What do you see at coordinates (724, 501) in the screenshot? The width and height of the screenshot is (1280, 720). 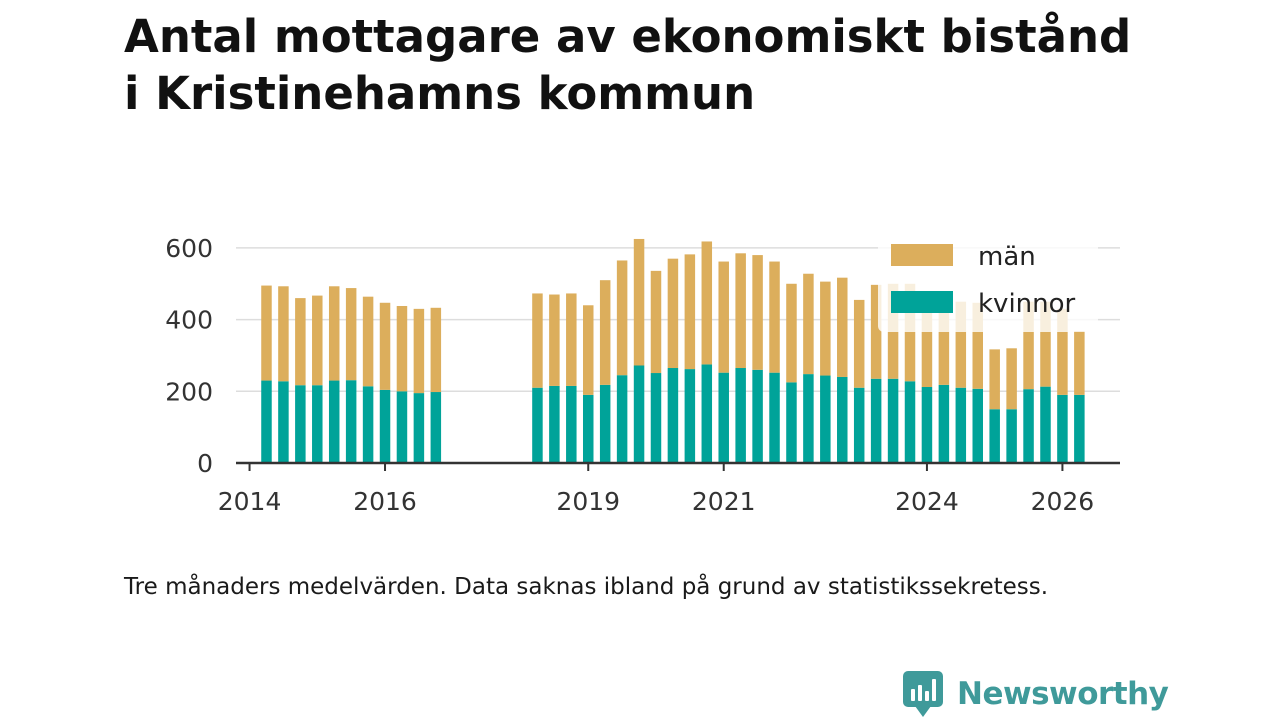 I see `x-tick-label: 2021` at bounding box center [724, 501].